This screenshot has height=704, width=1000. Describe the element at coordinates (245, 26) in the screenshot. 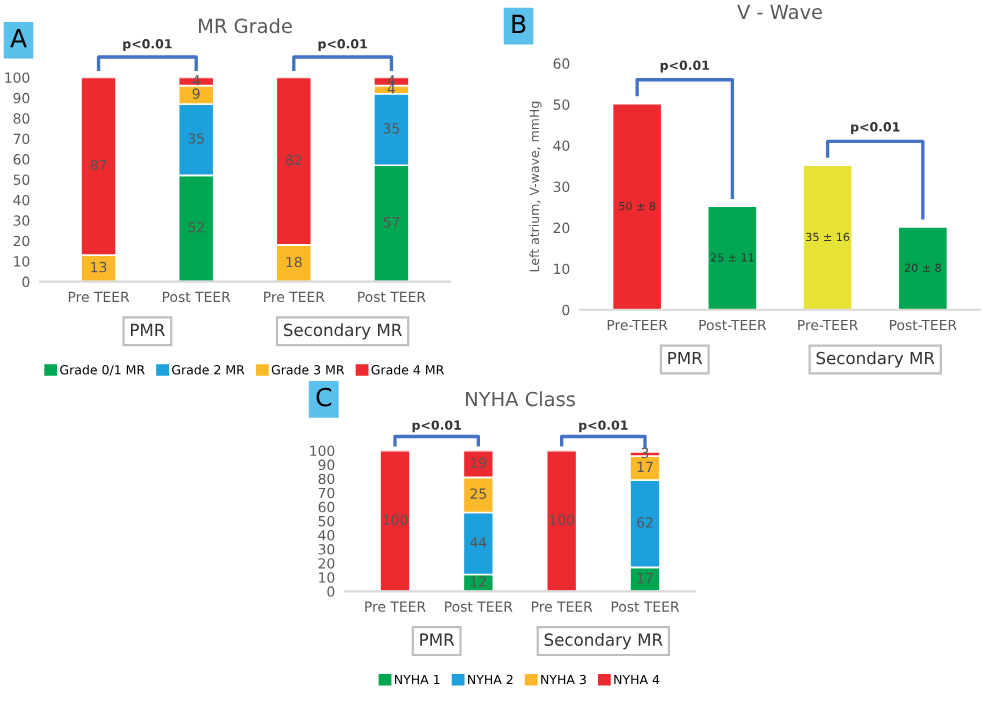

I see `chart-title: MR Grade` at that location.